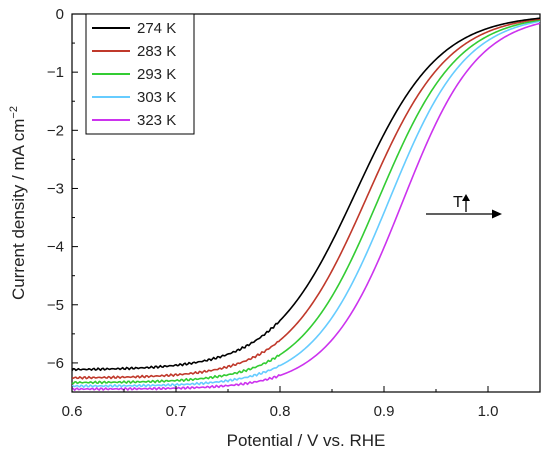 Image resolution: width=550 pixels, height=458 pixels. I want to click on y-tick-label: −5, so click(55, 305).